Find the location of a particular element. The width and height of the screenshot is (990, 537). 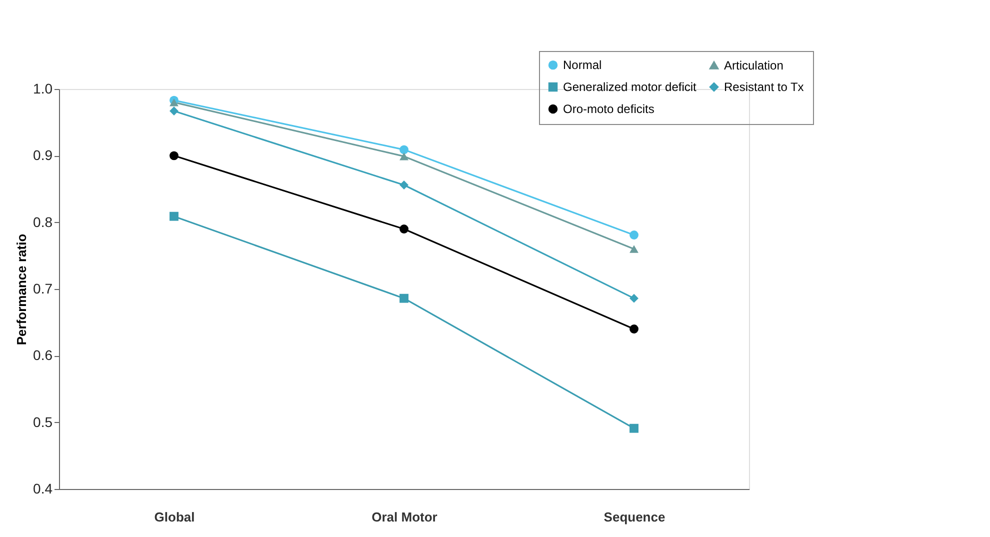

legend-label: Resistant to Tx is located at coordinates (764, 87).